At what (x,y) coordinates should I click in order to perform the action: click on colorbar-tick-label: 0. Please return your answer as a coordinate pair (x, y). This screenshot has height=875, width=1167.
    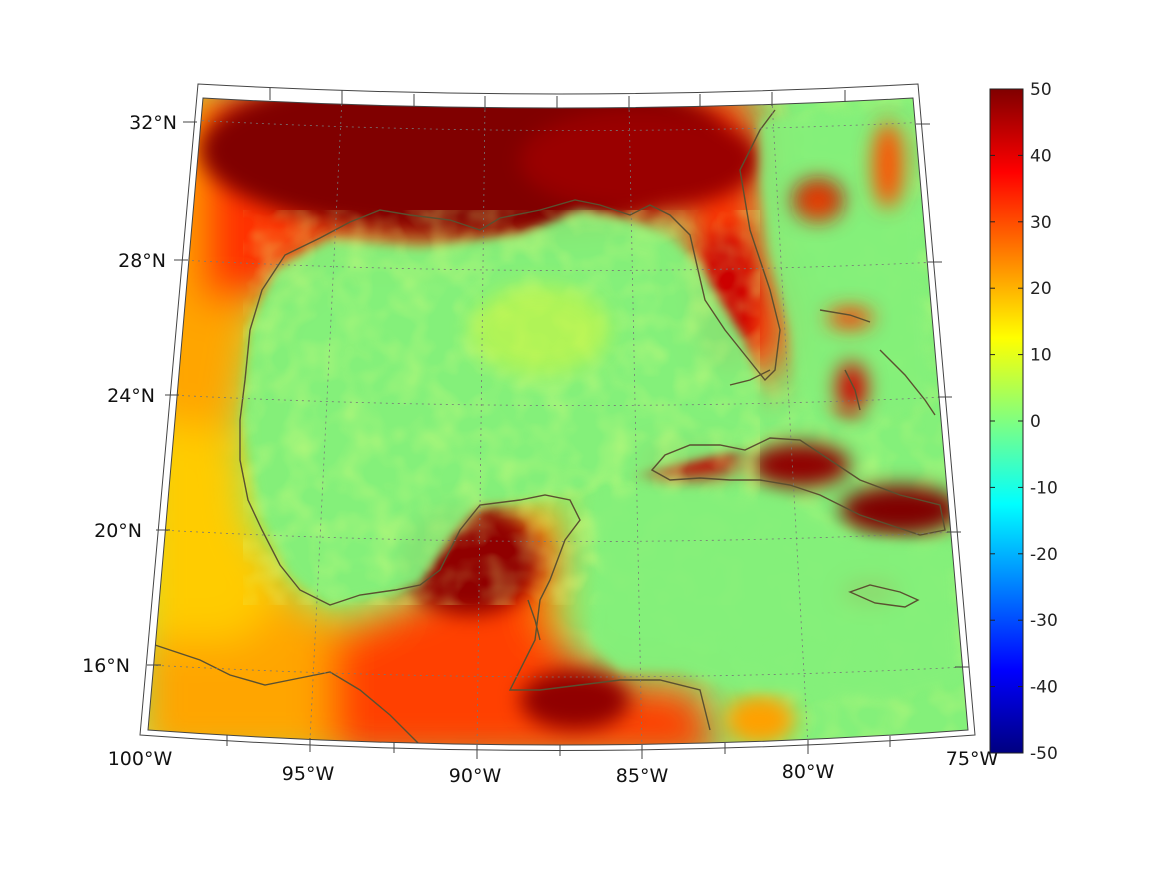
    Looking at the image, I should click on (1035, 422).